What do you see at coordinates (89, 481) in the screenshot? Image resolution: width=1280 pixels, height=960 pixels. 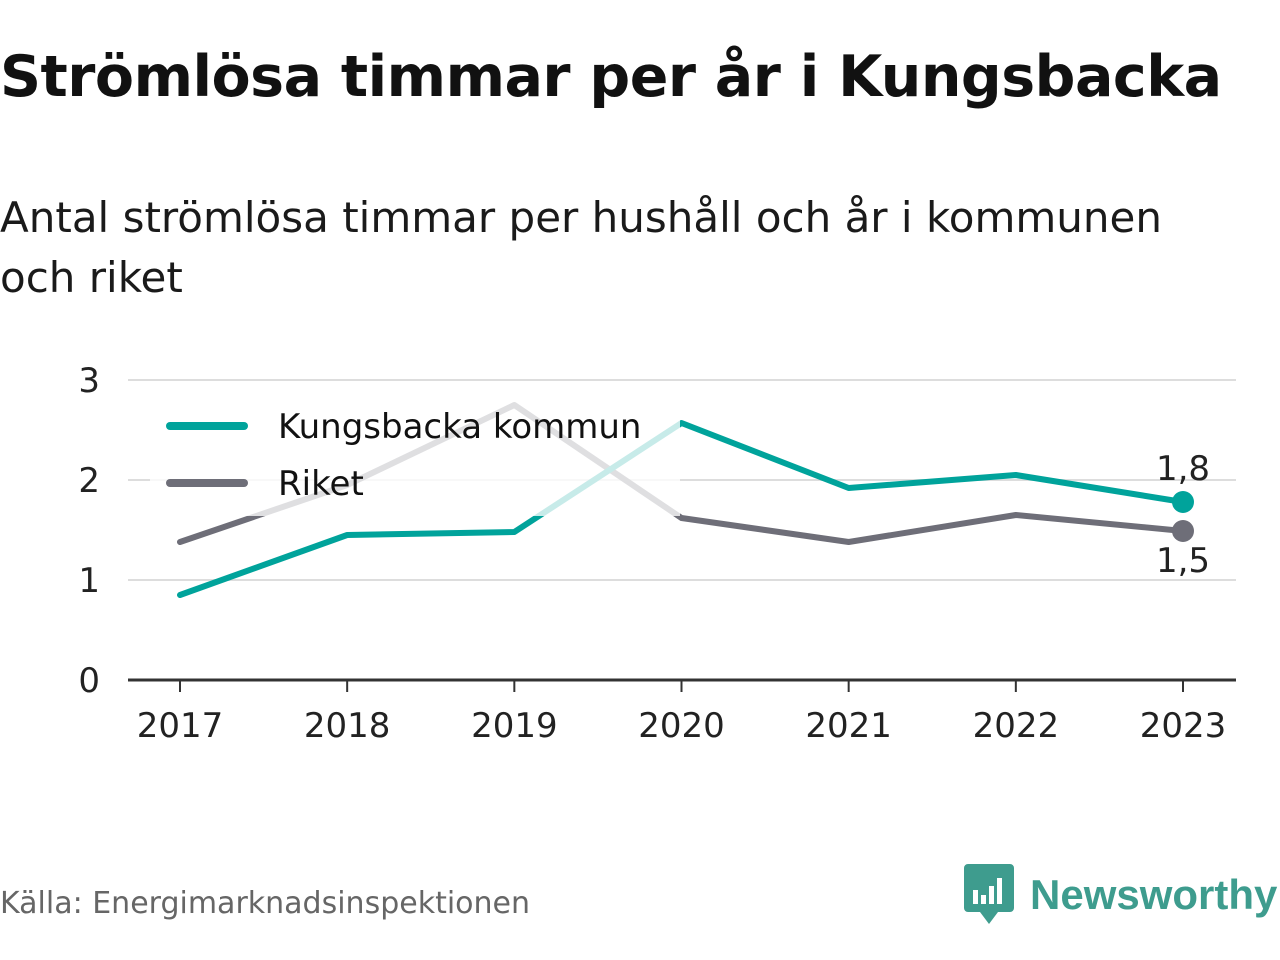 I see `y-tick-label: 2` at bounding box center [89, 481].